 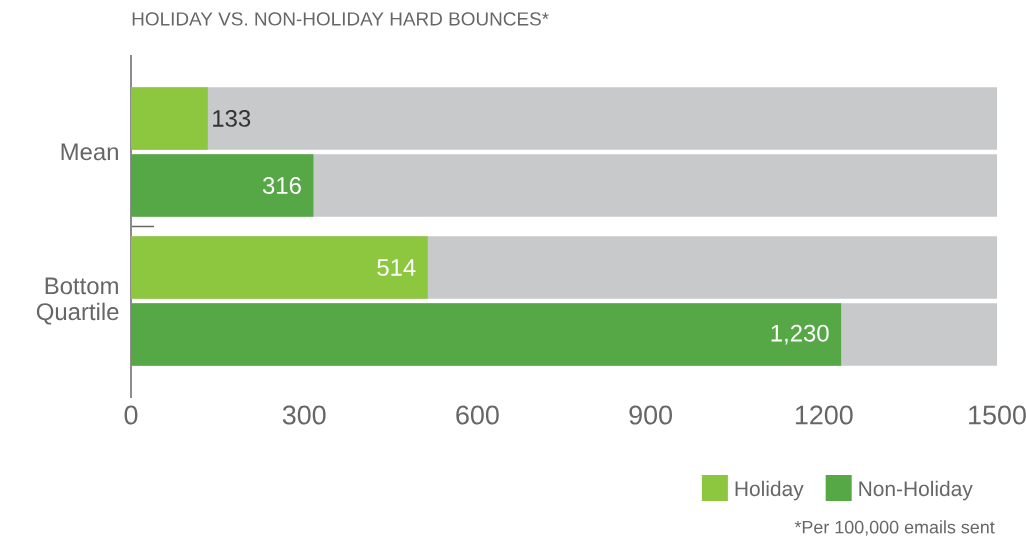 What do you see at coordinates (477, 415) in the screenshot?
I see `x-tick-label: 600` at bounding box center [477, 415].